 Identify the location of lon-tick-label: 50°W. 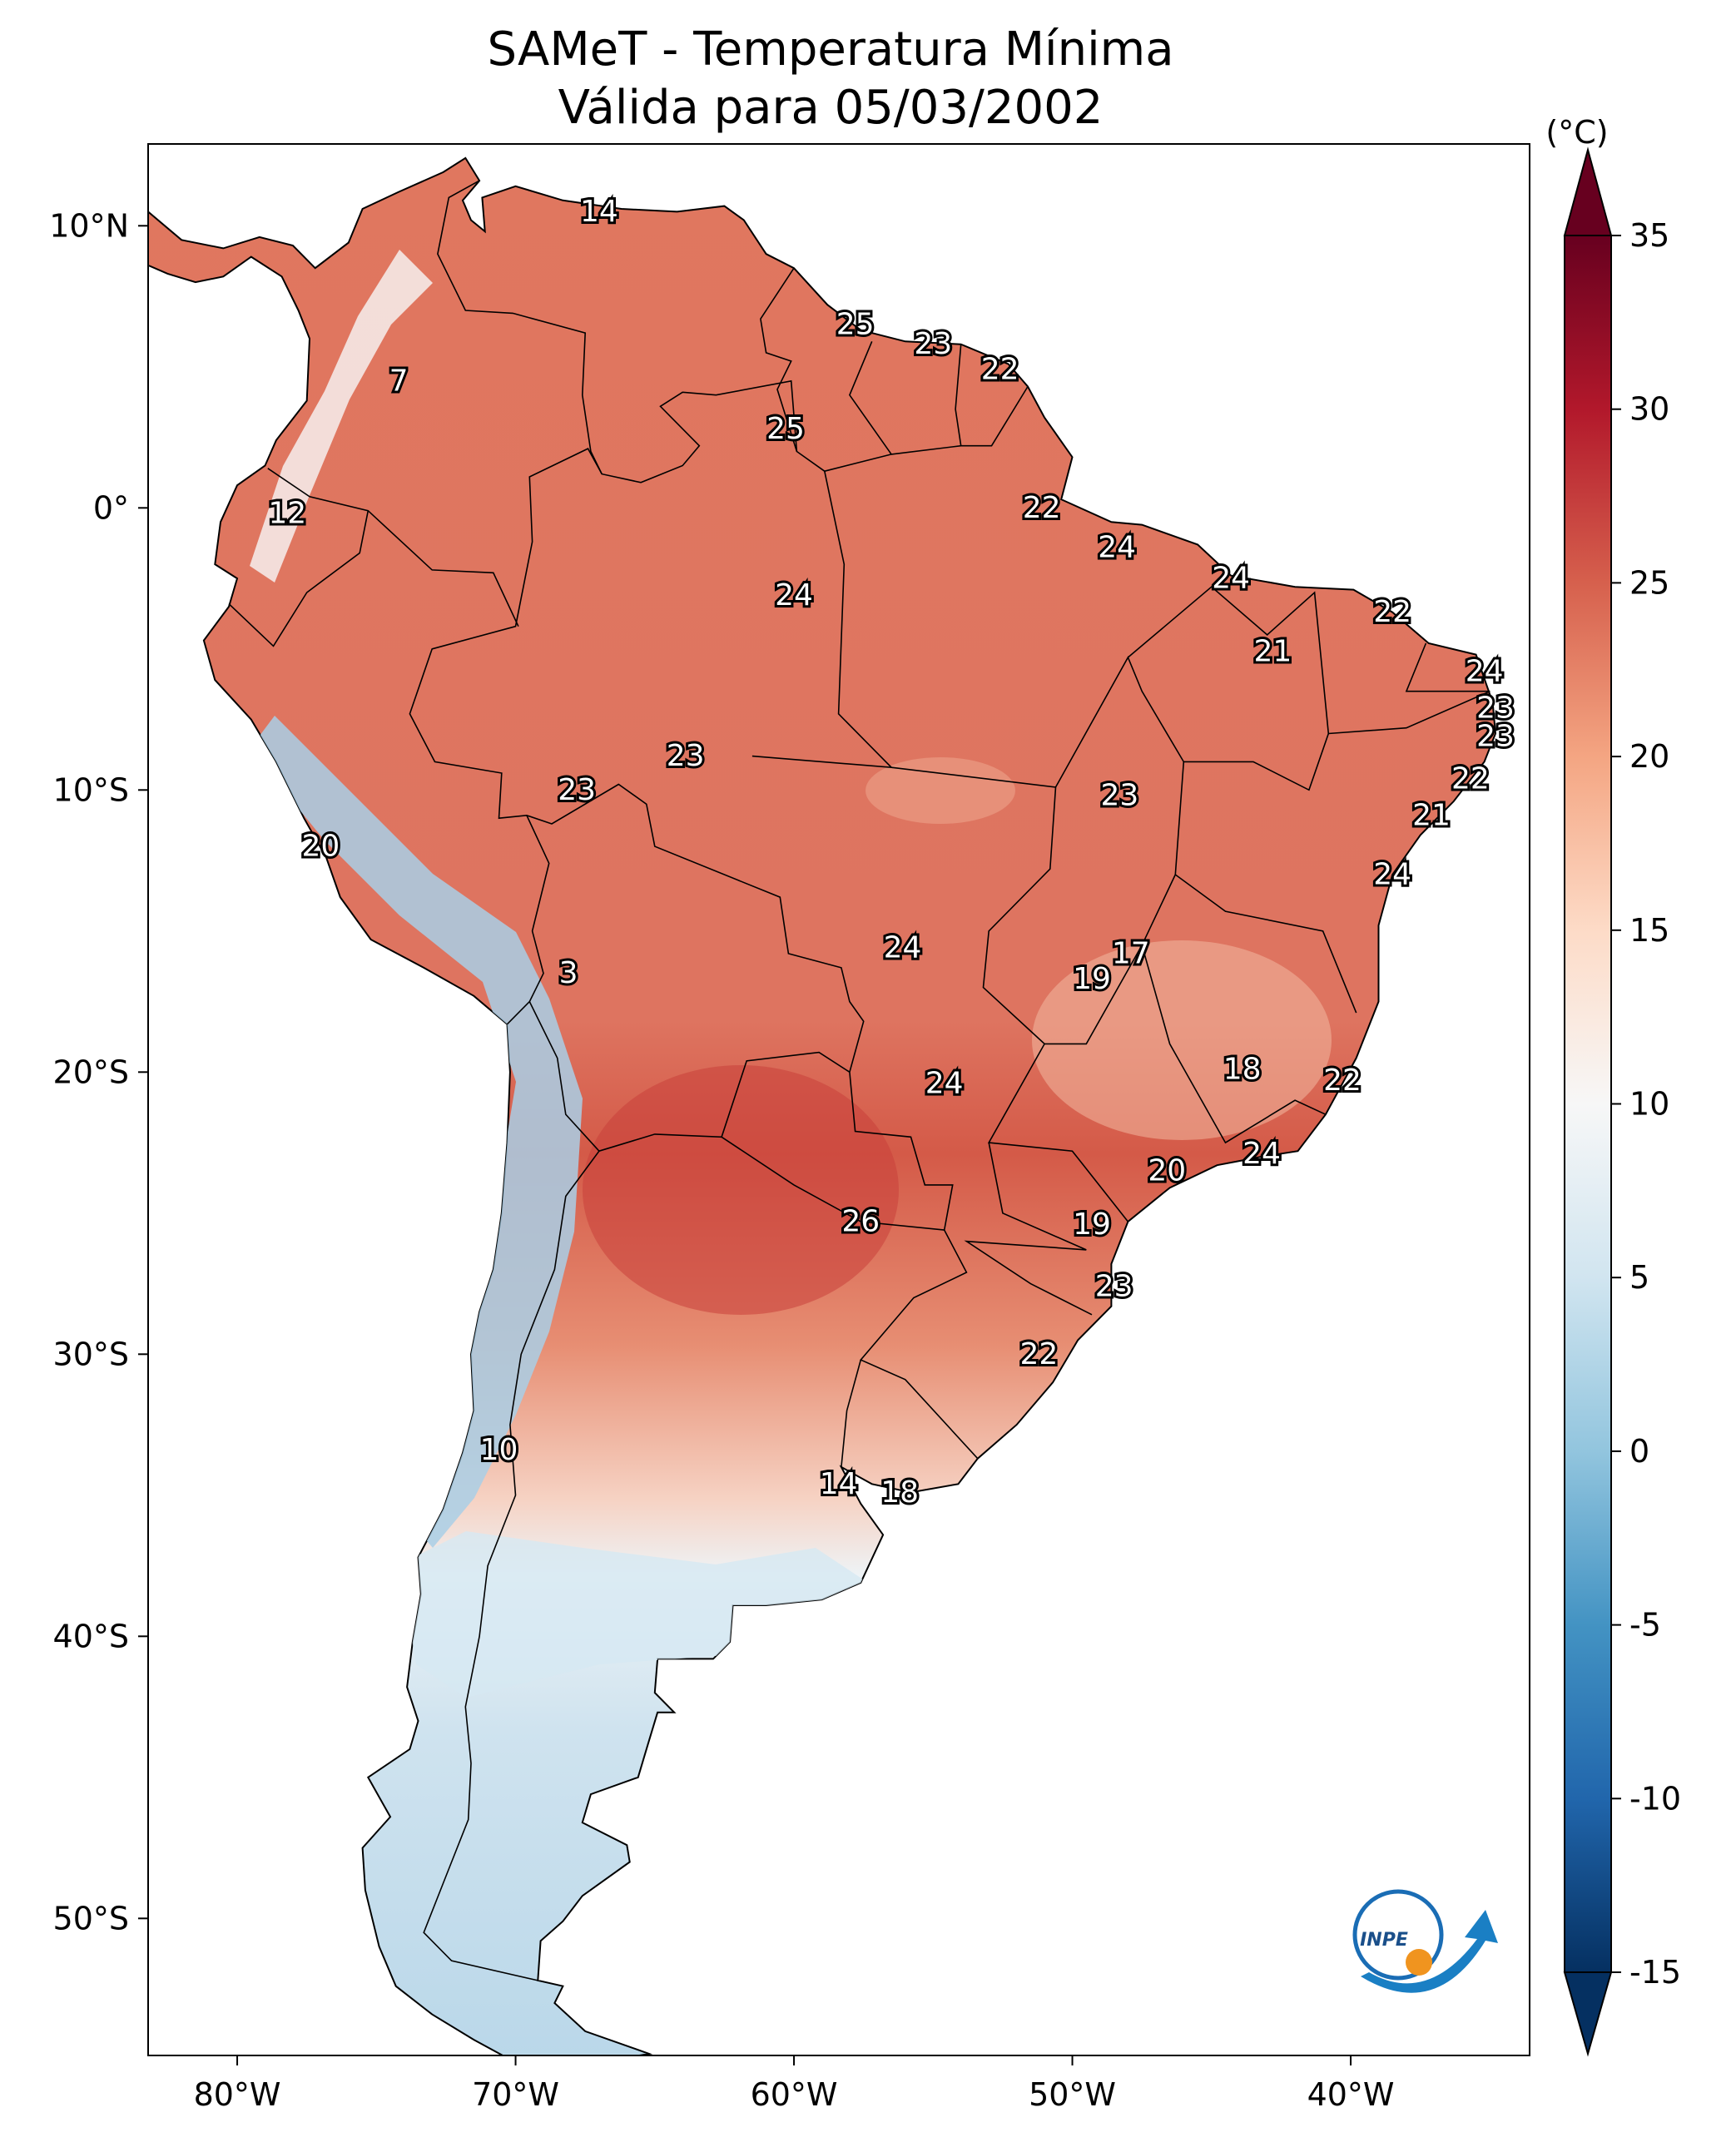
(1073, 2094).